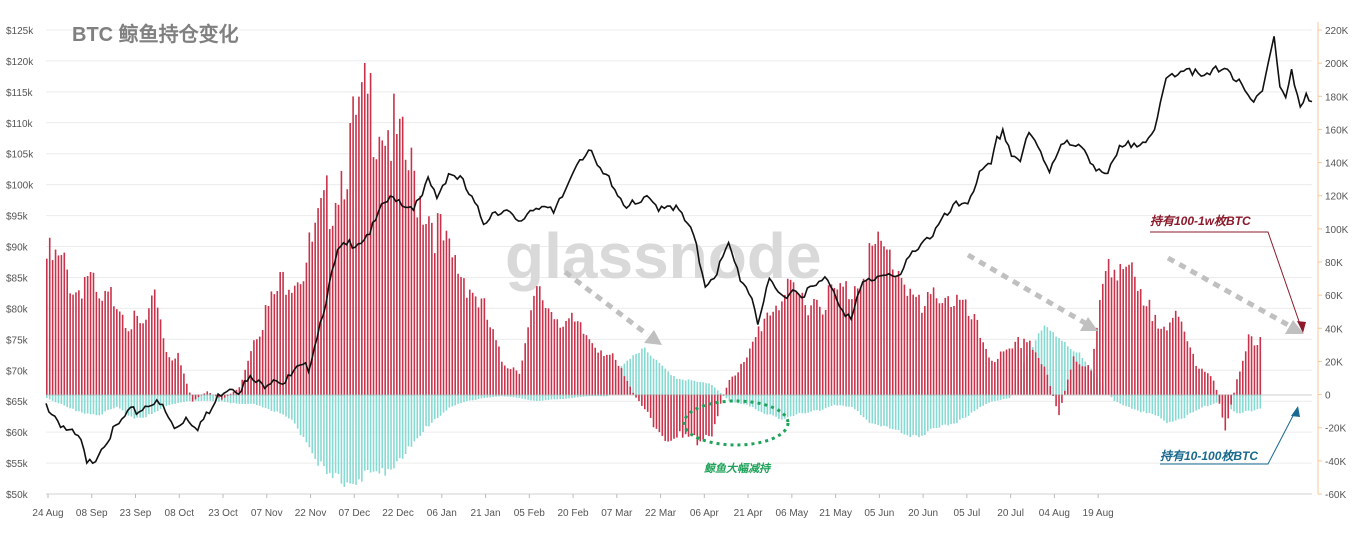 This screenshot has height=548, width=1362. I want to click on right-tick-label: 140K, so click(1337, 164).